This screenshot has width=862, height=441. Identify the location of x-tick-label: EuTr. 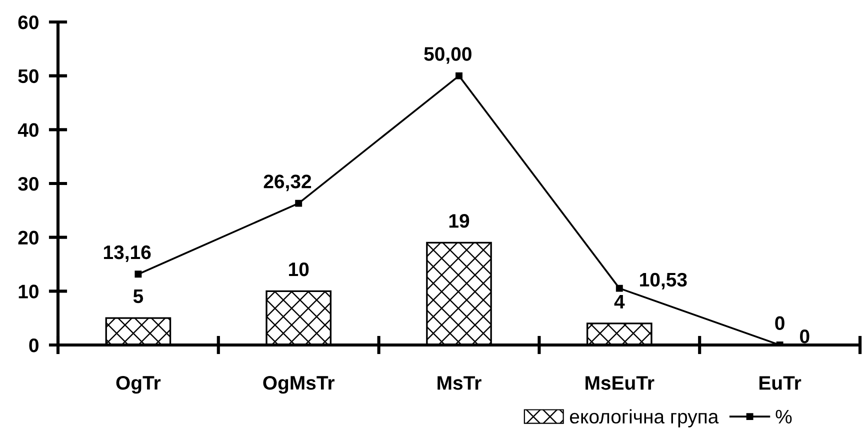
(780, 383).